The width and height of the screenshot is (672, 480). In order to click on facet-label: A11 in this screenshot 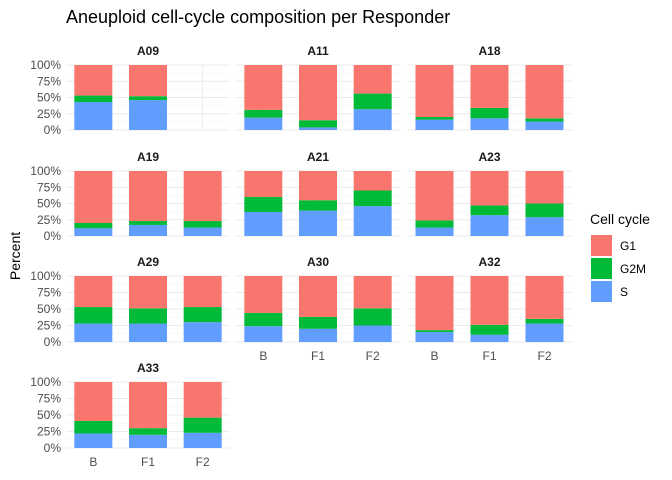, I will do `click(318, 51)`.